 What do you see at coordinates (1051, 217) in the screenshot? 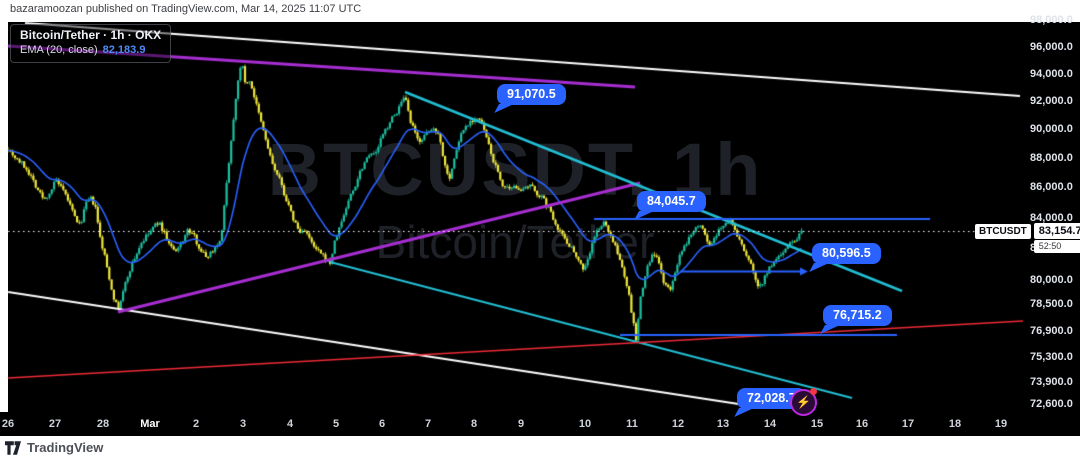
I see `price-tick: 84,000.0` at bounding box center [1051, 217].